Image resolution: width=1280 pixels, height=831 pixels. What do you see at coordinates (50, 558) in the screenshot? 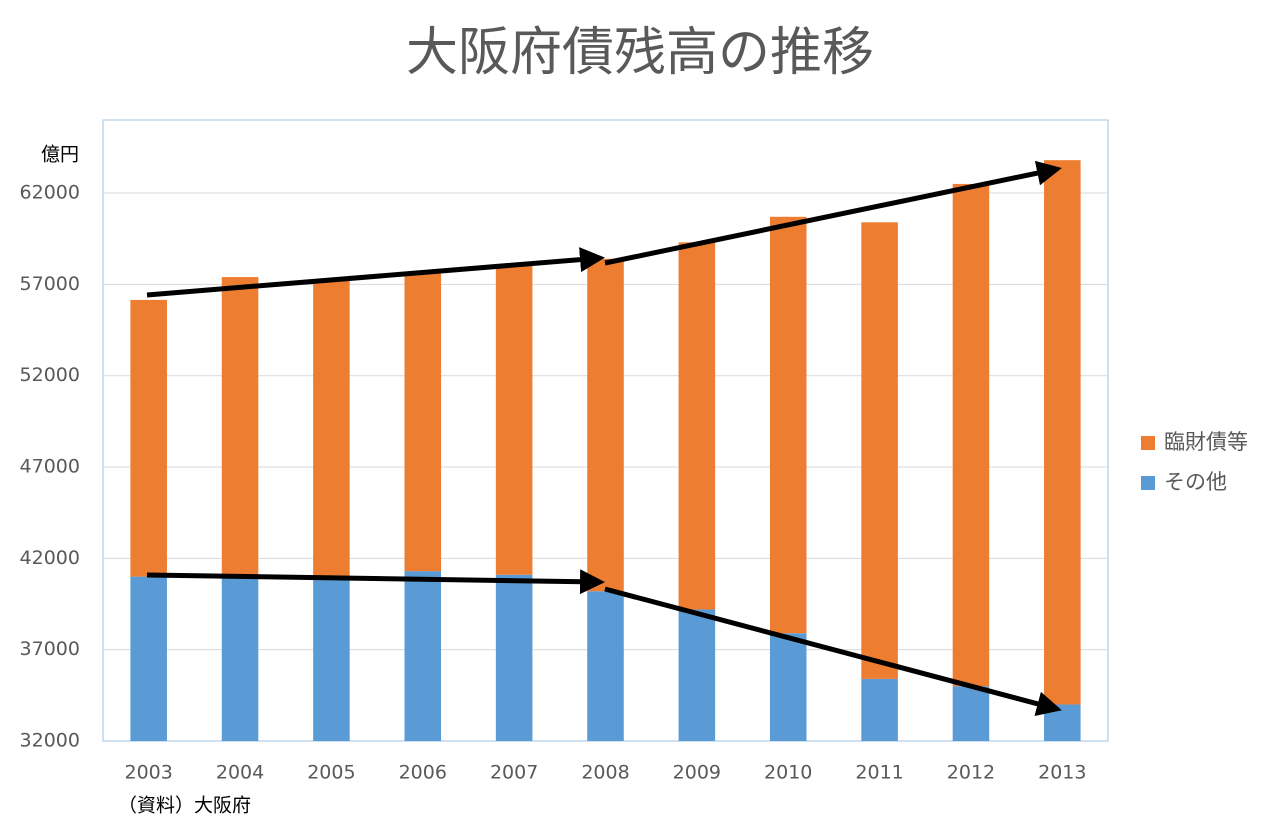
I see `y-tick-label: 42000` at bounding box center [50, 558].